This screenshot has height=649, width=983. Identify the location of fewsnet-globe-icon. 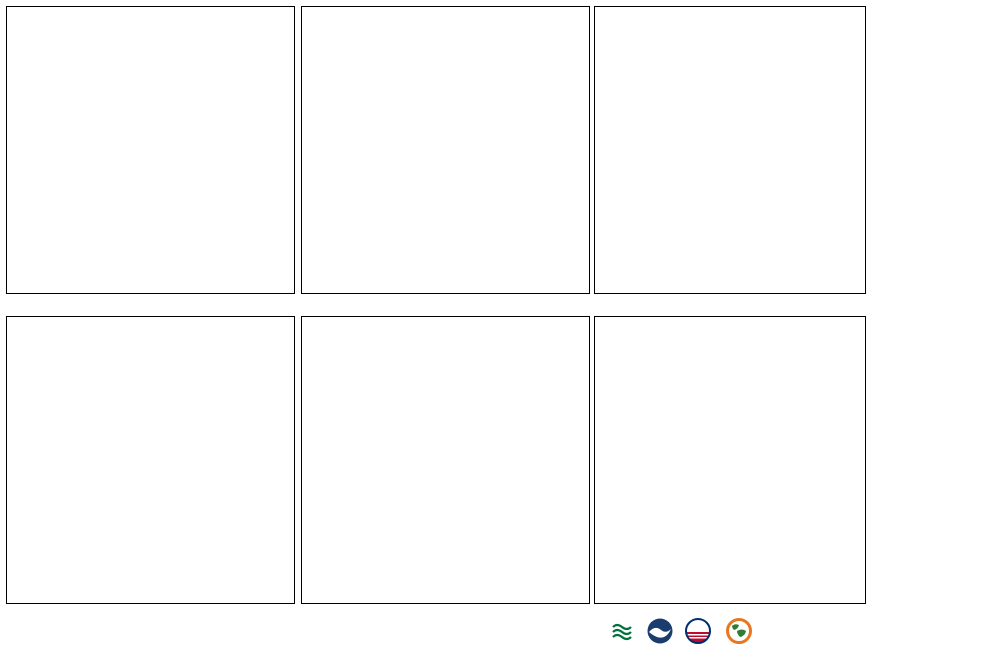
(739, 631).